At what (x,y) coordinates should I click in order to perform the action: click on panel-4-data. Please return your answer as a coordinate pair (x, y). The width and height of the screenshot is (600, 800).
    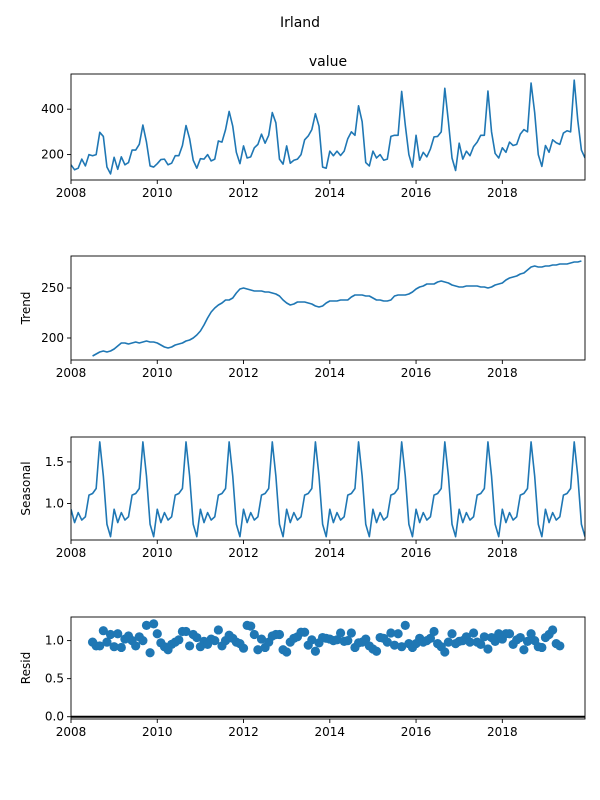
    Looking at the image, I should click on (328, 668).